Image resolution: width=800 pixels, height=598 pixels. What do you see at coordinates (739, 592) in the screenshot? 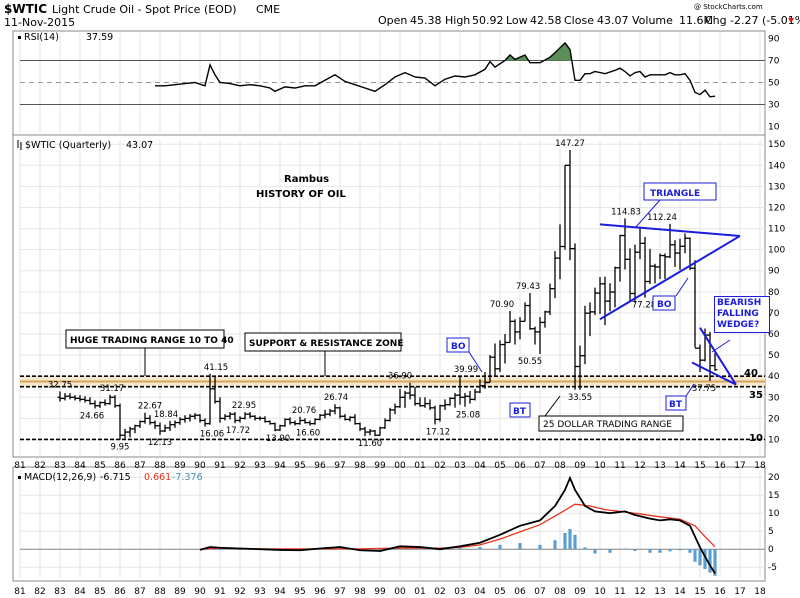
I see `x-tick-label: 17` at bounding box center [739, 592].